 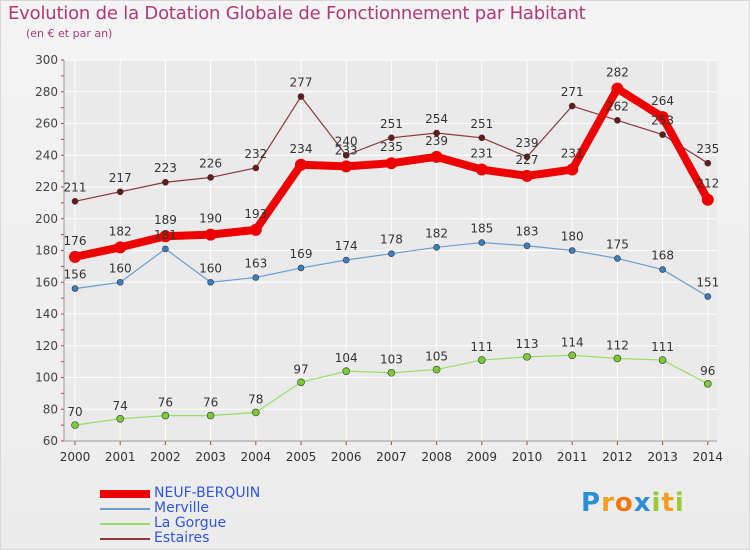 What do you see at coordinates (391, 360) in the screenshot?
I see `data-label-la-gorgue: 103` at bounding box center [391, 360].